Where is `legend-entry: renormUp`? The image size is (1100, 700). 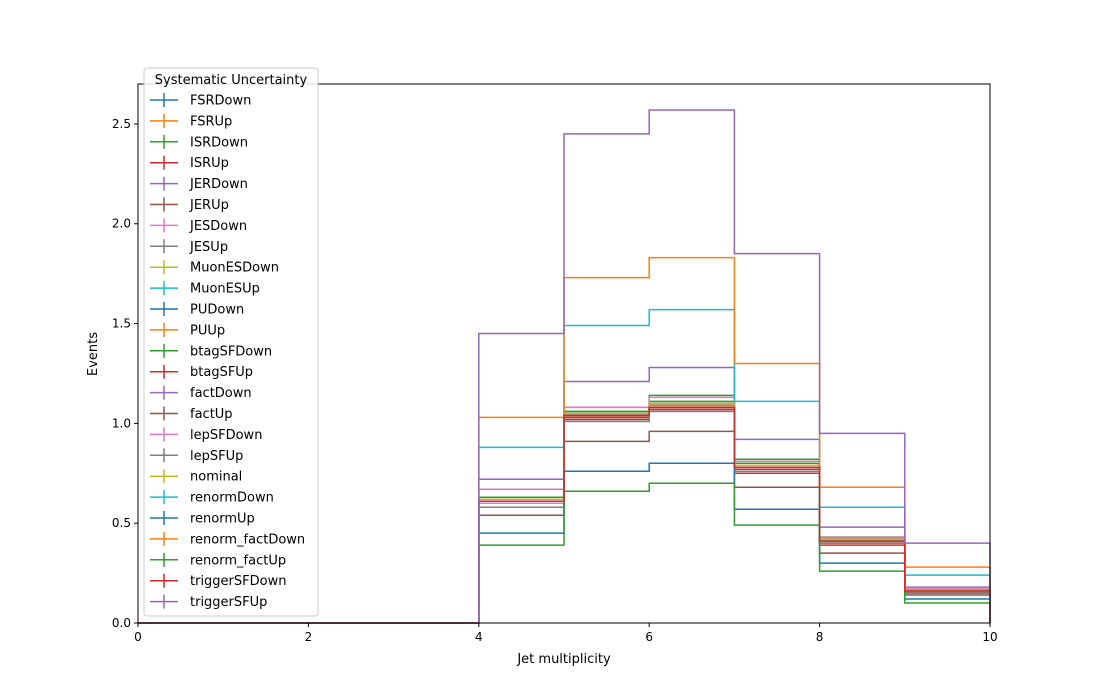 legend-entry: renormUp is located at coordinates (202, 519).